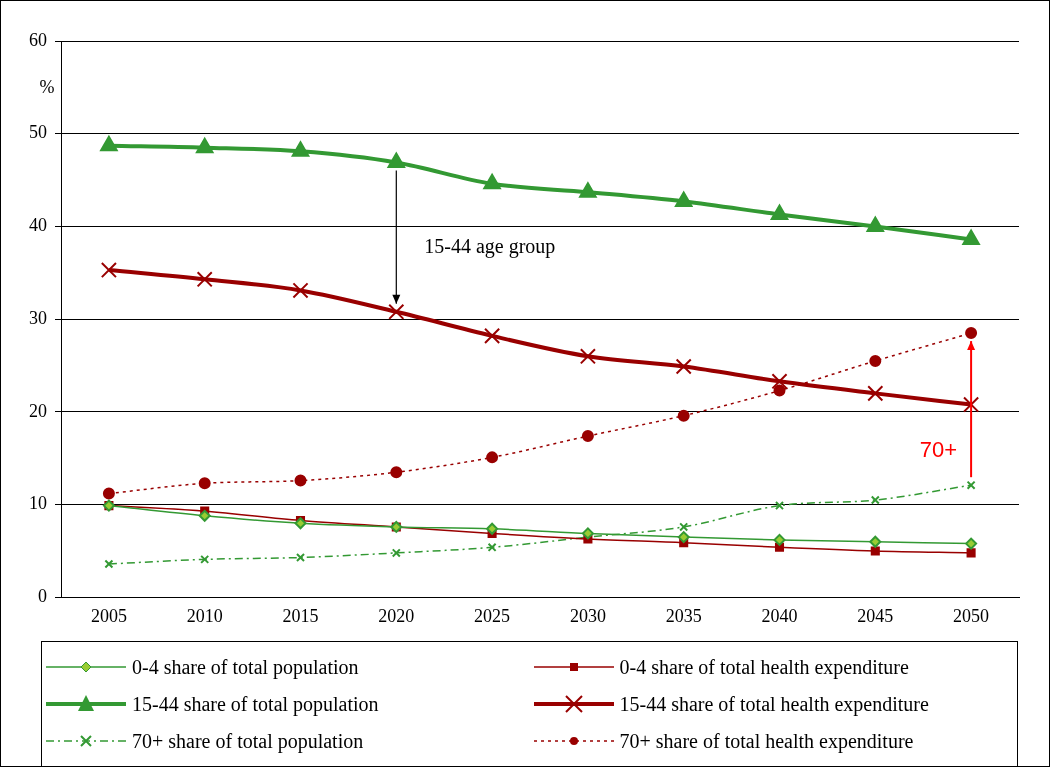 The image size is (1050, 767). I want to click on legend-label: 15-44 share of total health expenditure, so click(774, 704).